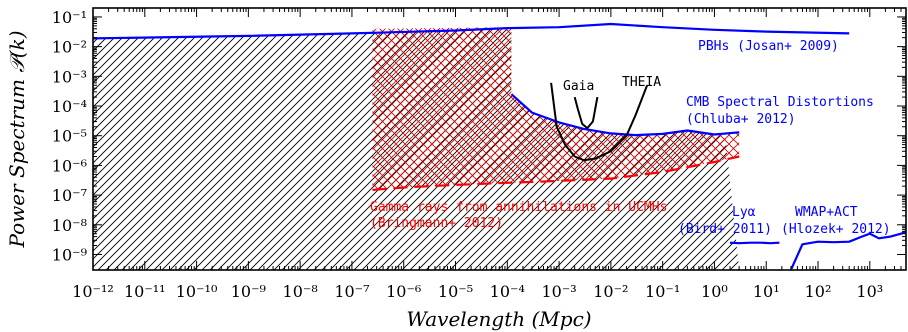  I want to click on y-axis-title: Power Spectrum 𝒫(k), so click(17, 139).